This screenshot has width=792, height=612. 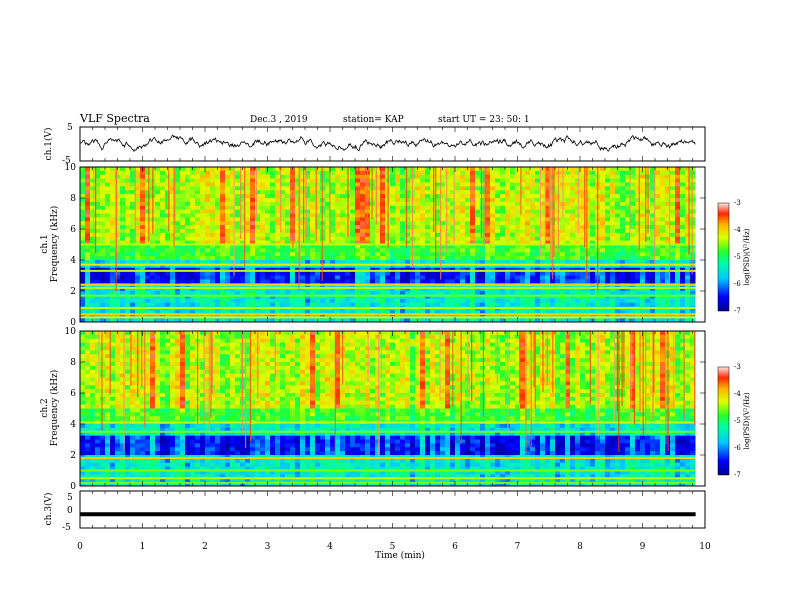 What do you see at coordinates (737, 394) in the screenshot?
I see `ch2-cb-tick-4: -4` at bounding box center [737, 394].